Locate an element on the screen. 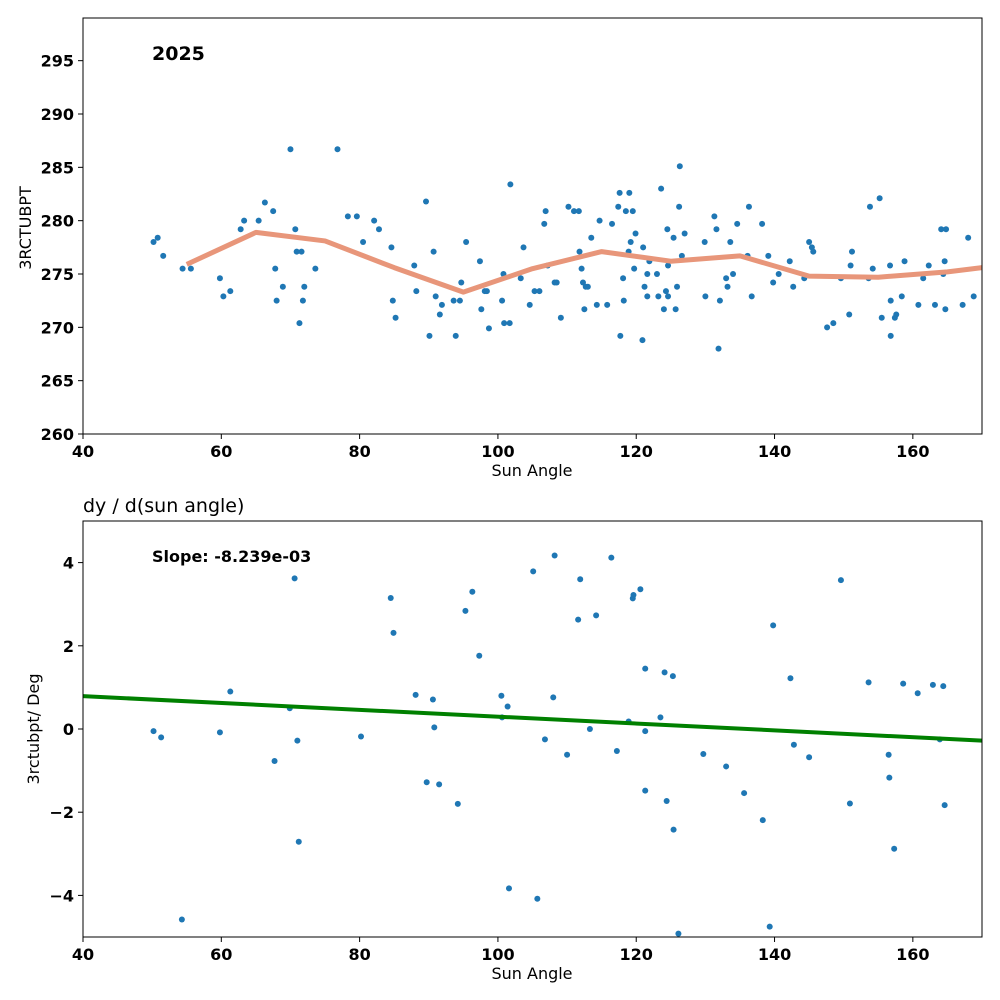  y-tick-label: 0 is located at coordinates (68, 729).